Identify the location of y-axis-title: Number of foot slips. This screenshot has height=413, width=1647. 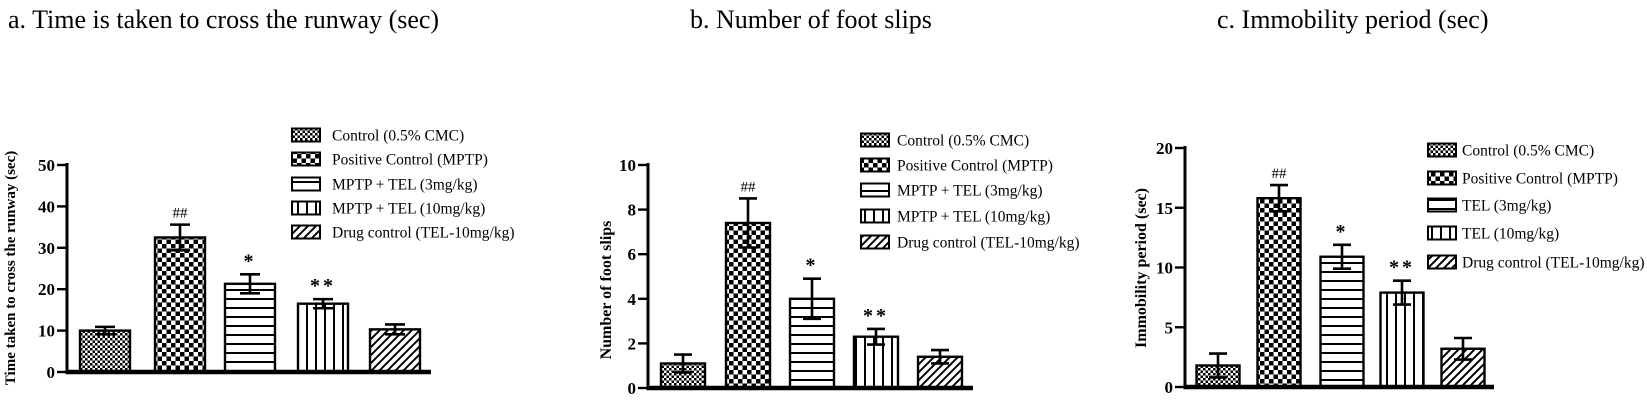
(606, 290).